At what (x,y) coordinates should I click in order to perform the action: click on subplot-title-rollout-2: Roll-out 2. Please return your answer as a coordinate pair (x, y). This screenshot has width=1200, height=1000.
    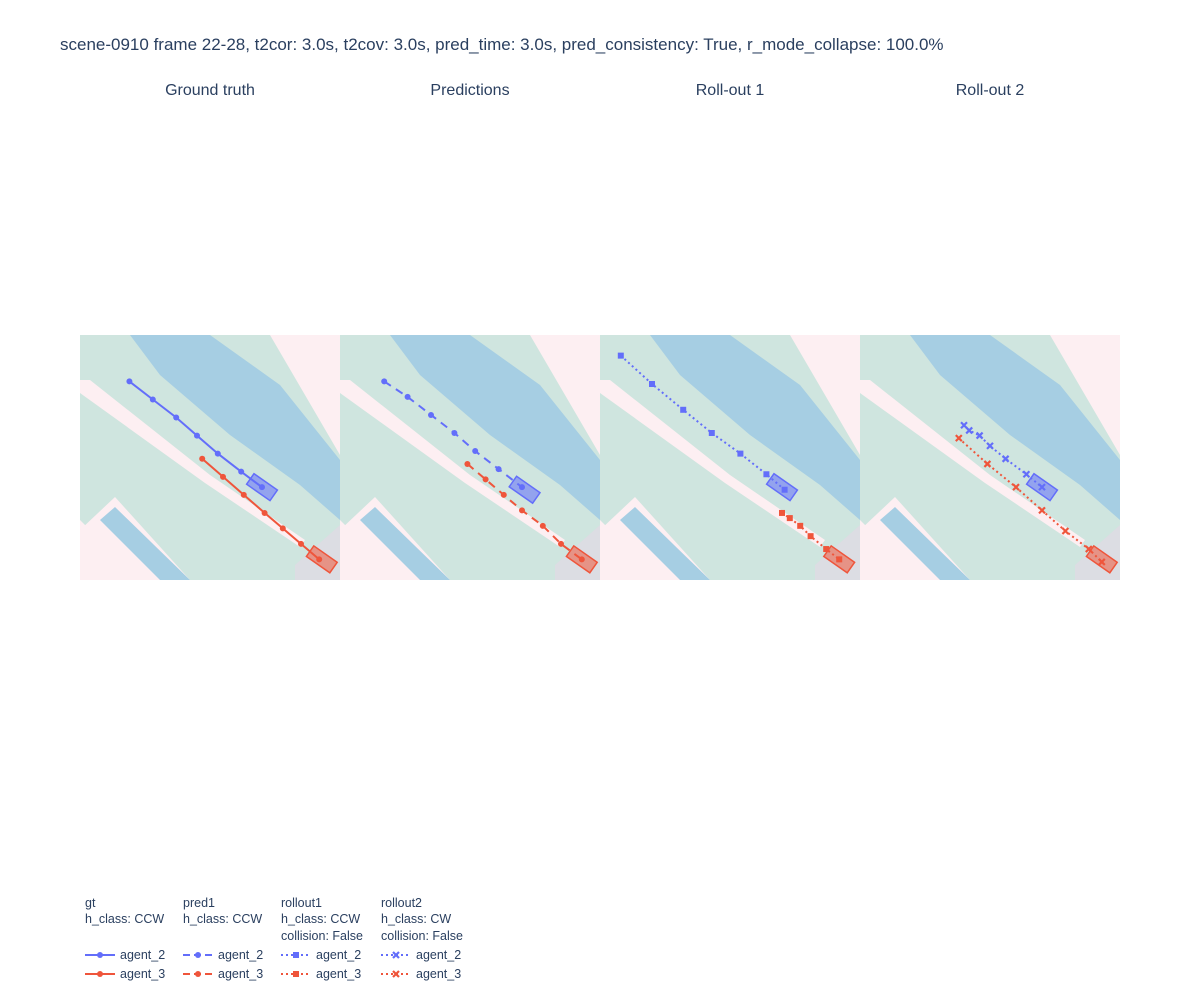
    Looking at the image, I should click on (990, 90).